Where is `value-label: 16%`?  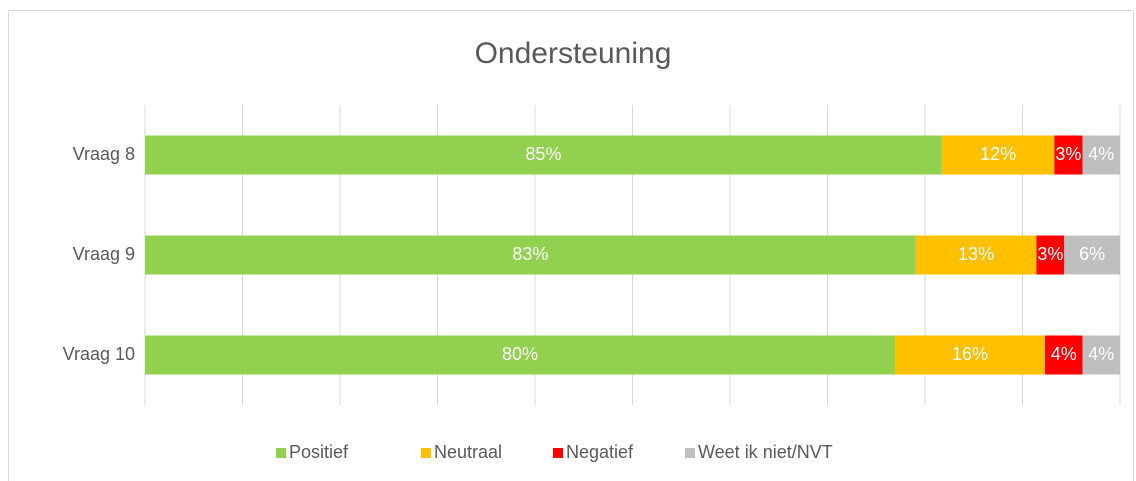 value-label: 16% is located at coordinates (970, 354).